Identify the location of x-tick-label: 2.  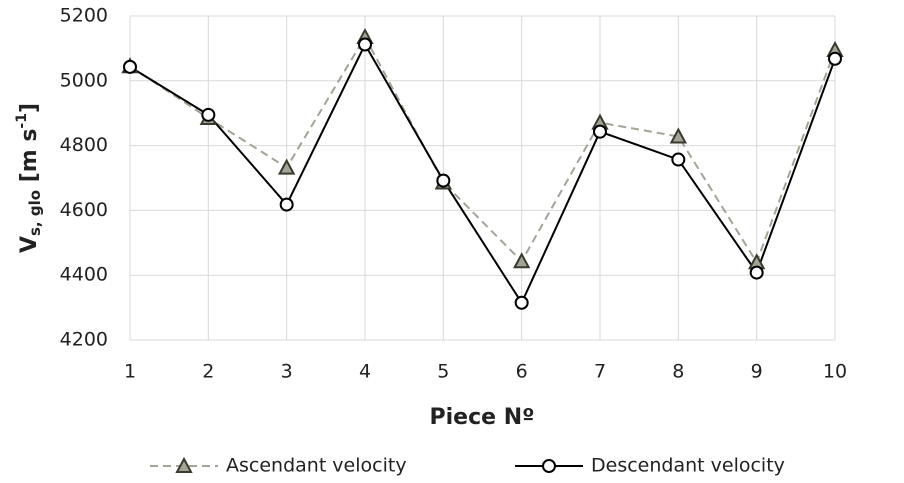
(208, 372).